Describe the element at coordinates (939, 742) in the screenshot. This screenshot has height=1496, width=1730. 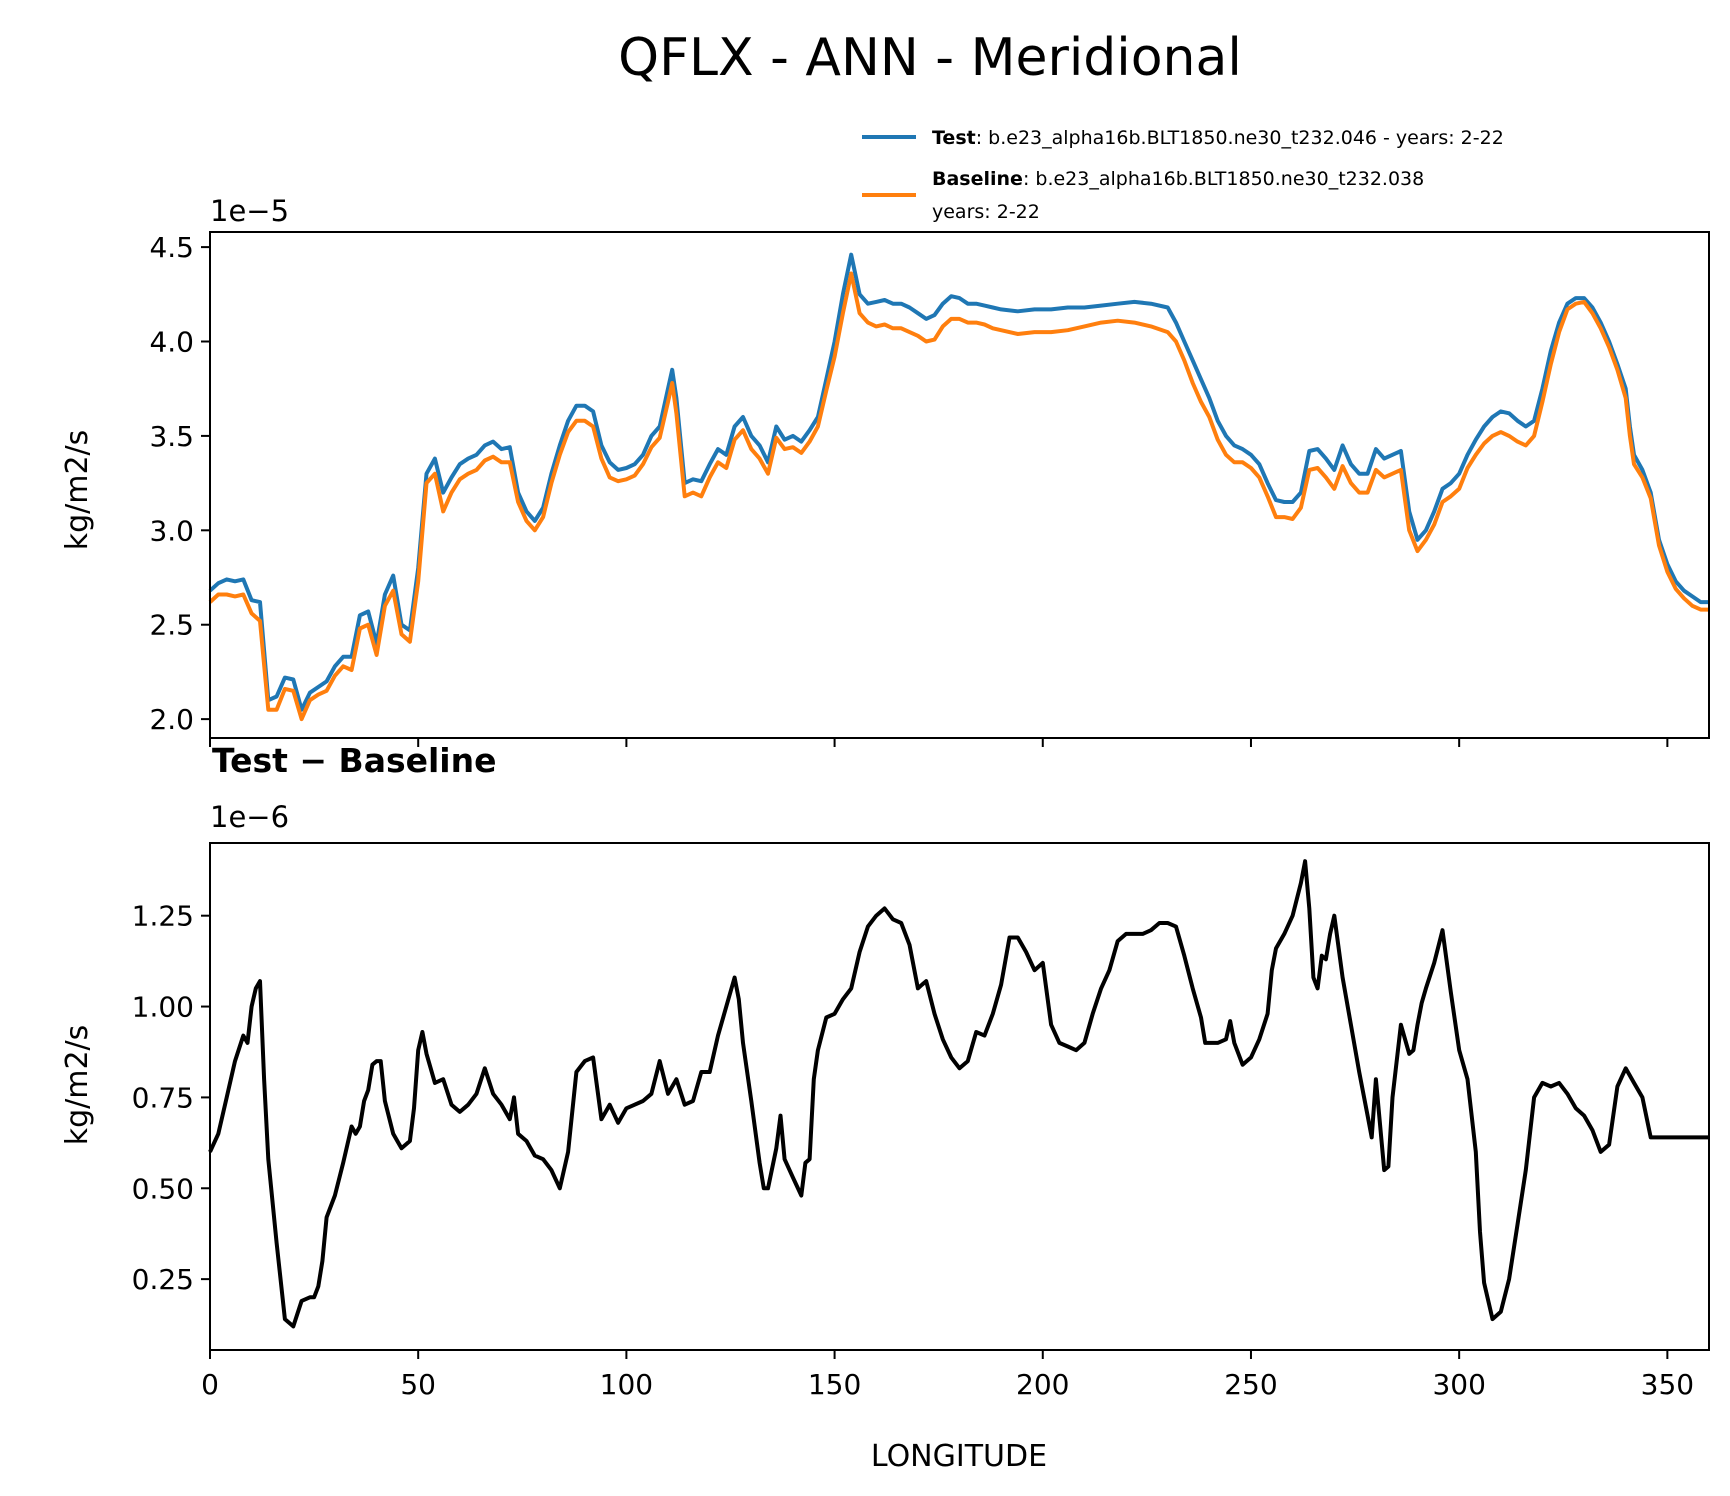
I see `top-x-axis` at that location.